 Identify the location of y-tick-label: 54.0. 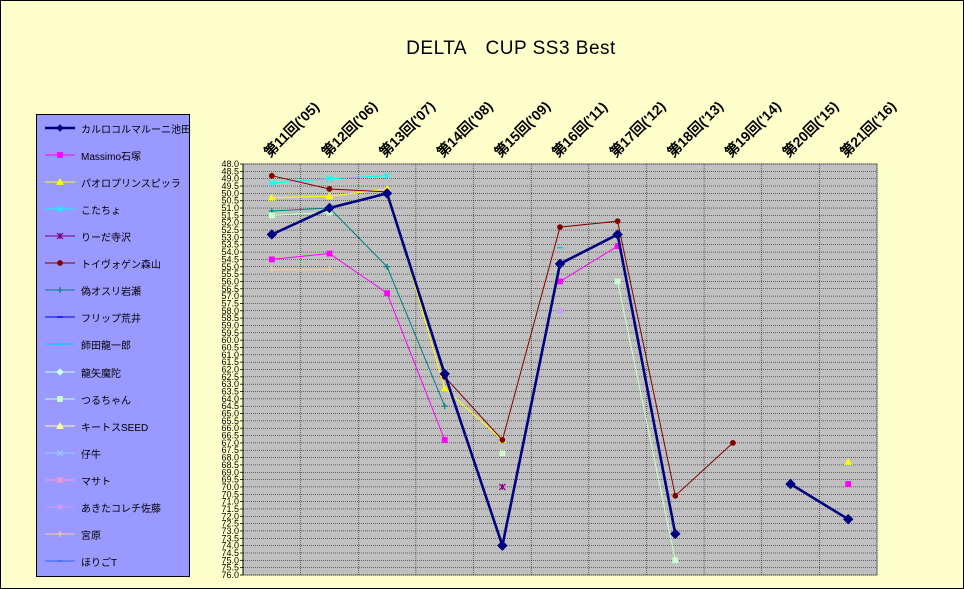
(230, 252).